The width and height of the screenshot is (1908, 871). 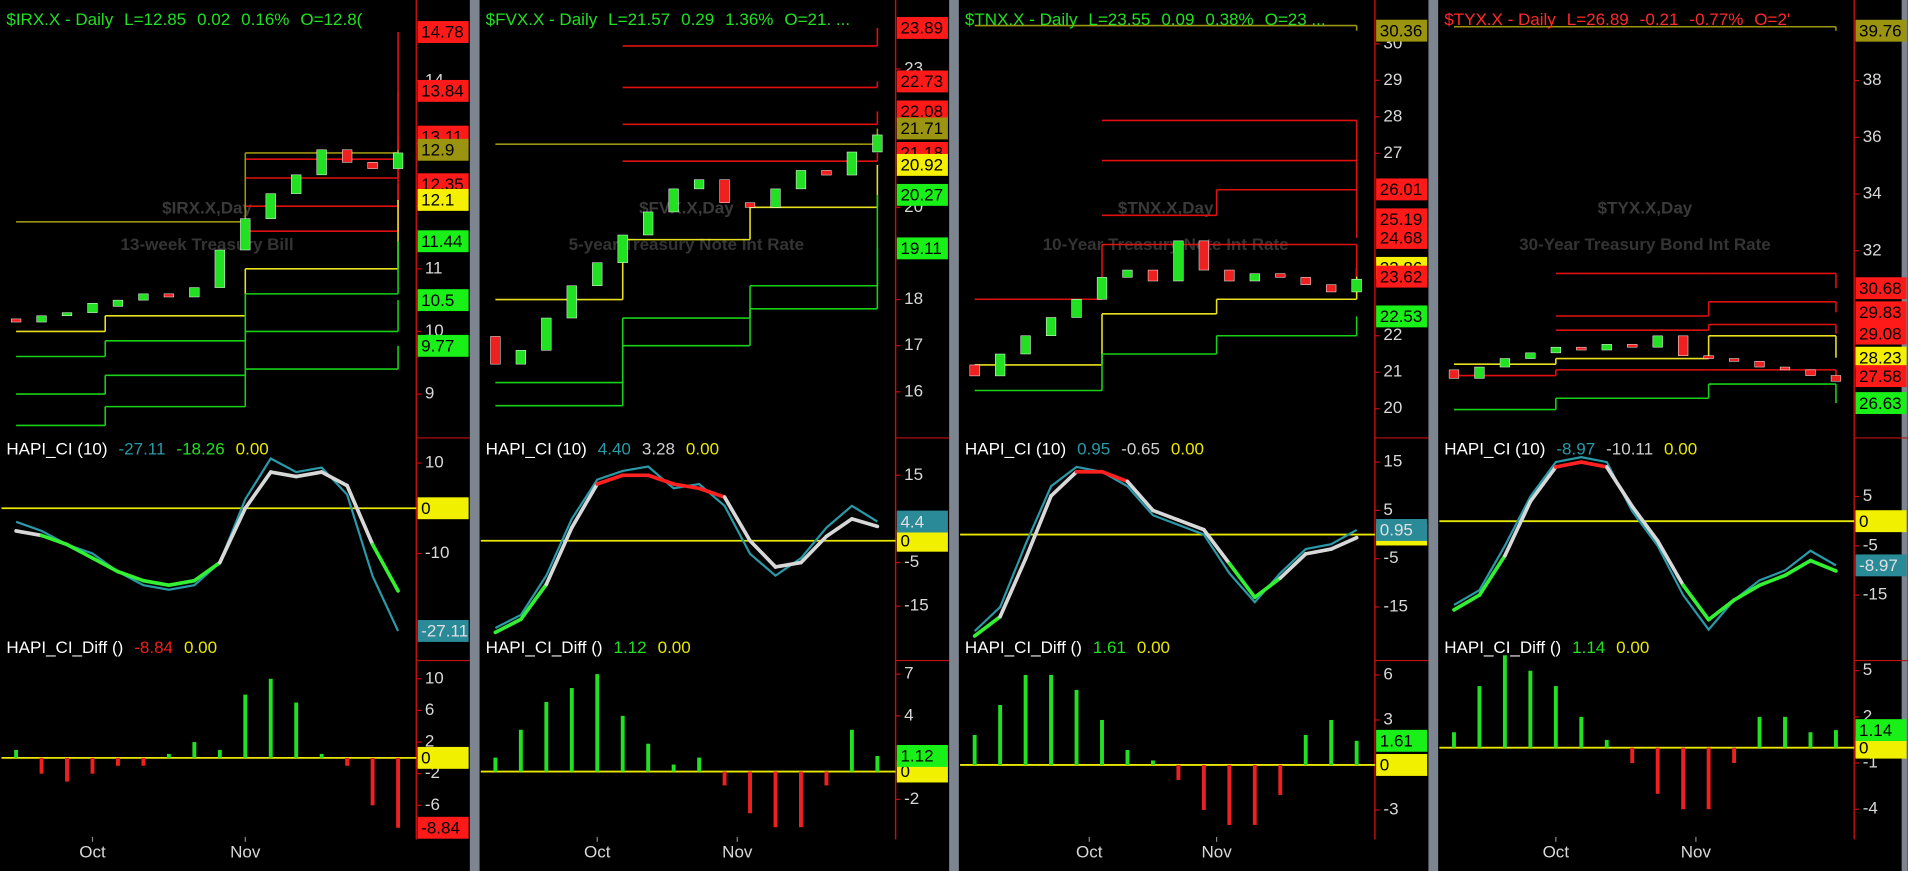 What do you see at coordinates (1177, 19) in the screenshot?
I see `header-text: 0.09` at bounding box center [1177, 19].